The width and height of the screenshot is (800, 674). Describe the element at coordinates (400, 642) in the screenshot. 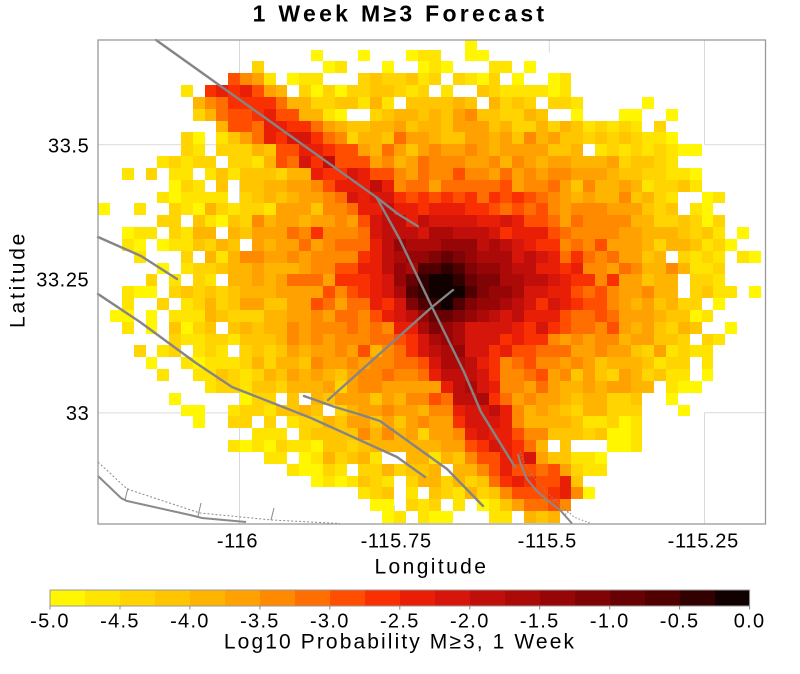

I see `svg-text: Log10 Probability M≥3, 1 Week` at that location.